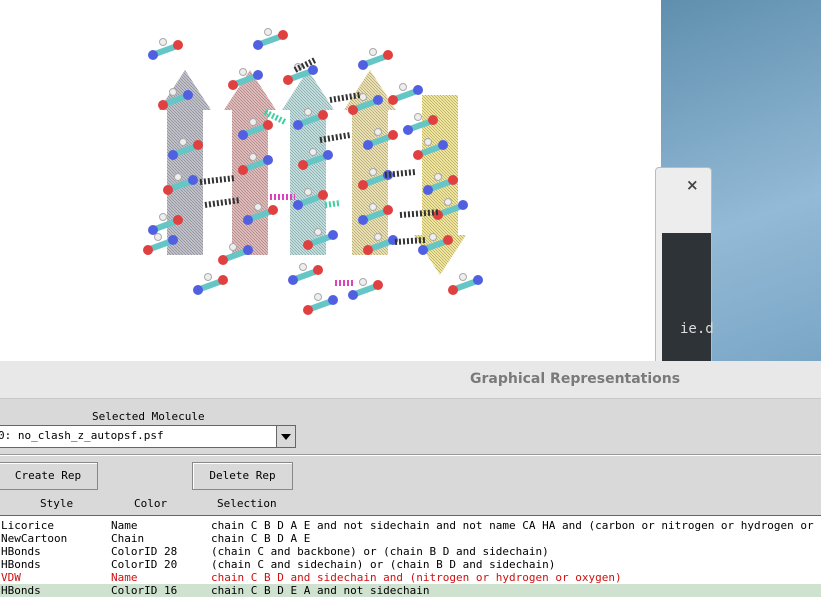 This screenshot has width=821, height=606. I want to click on background-window: × ie.d, so click(684, 265).